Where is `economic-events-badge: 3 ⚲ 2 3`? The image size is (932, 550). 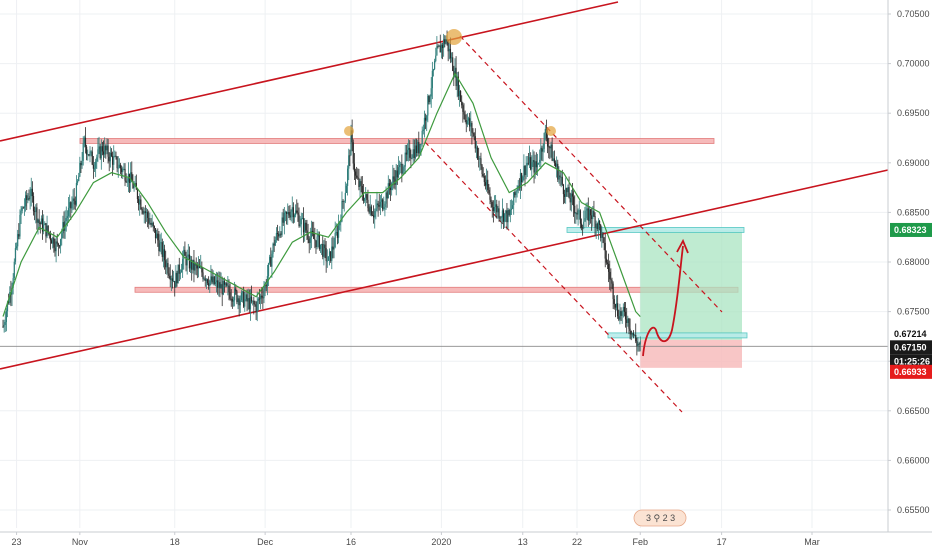
economic-events-badge: 3 ⚲ 2 3 is located at coordinates (660, 518).